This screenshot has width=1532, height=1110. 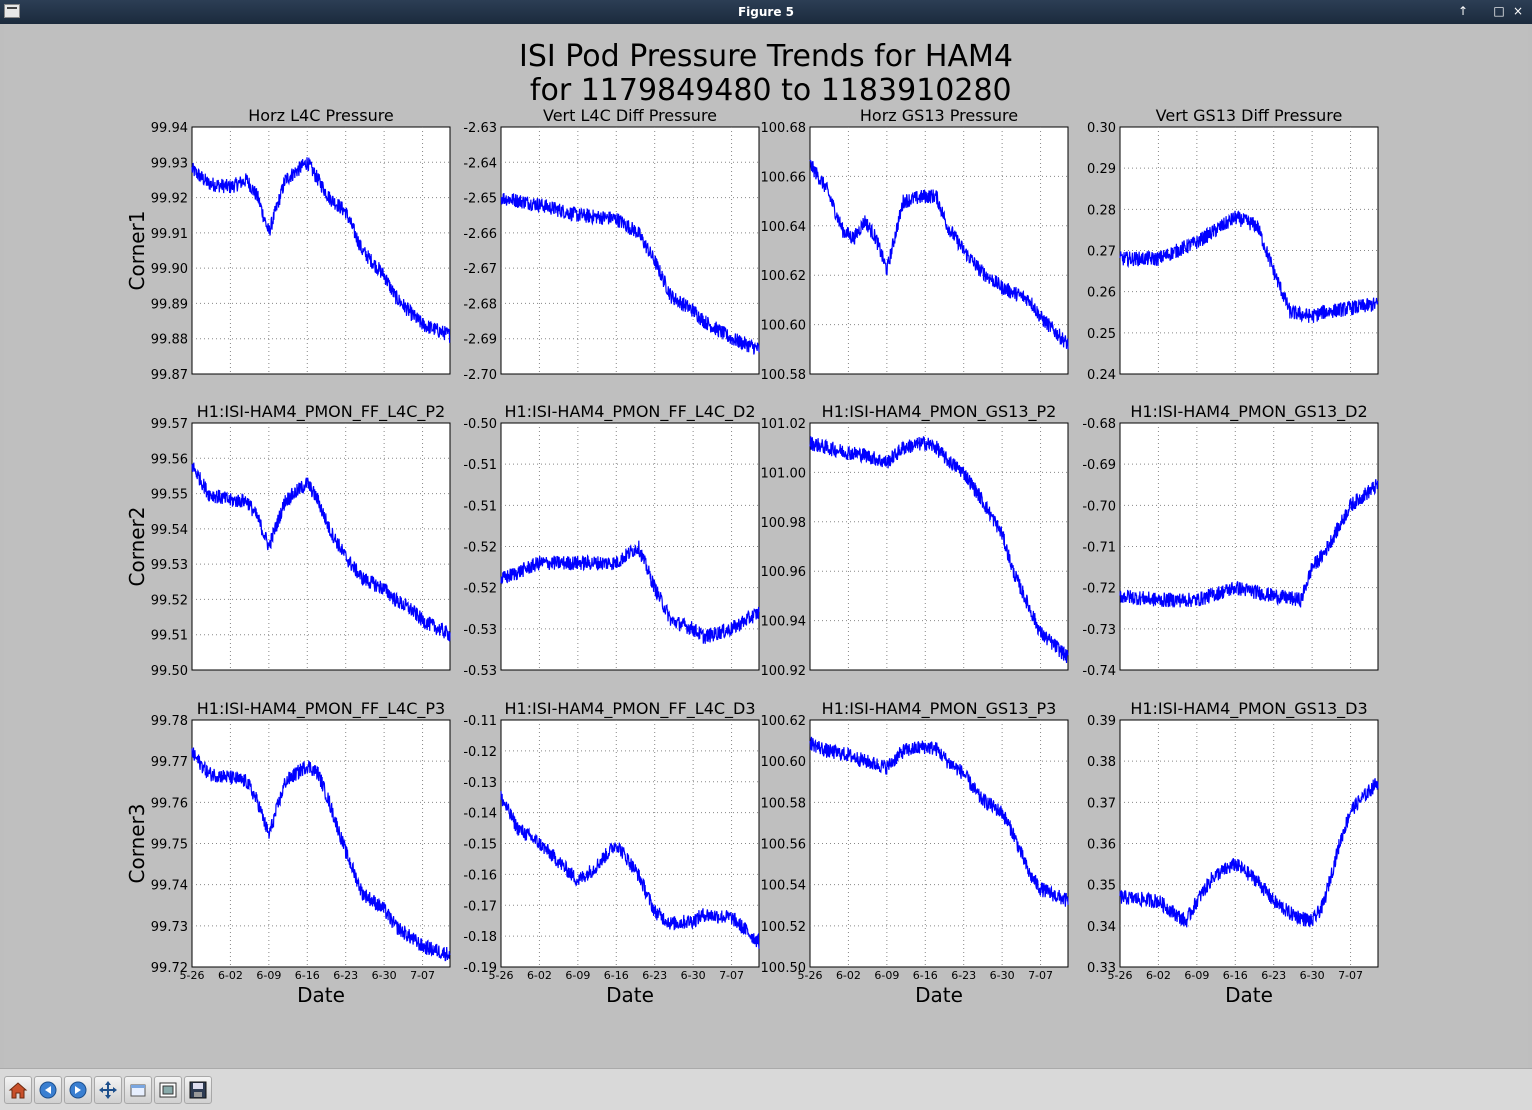 What do you see at coordinates (137, 547) in the screenshot?
I see `row-label-2: Corner2` at bounding box center [137, 547].